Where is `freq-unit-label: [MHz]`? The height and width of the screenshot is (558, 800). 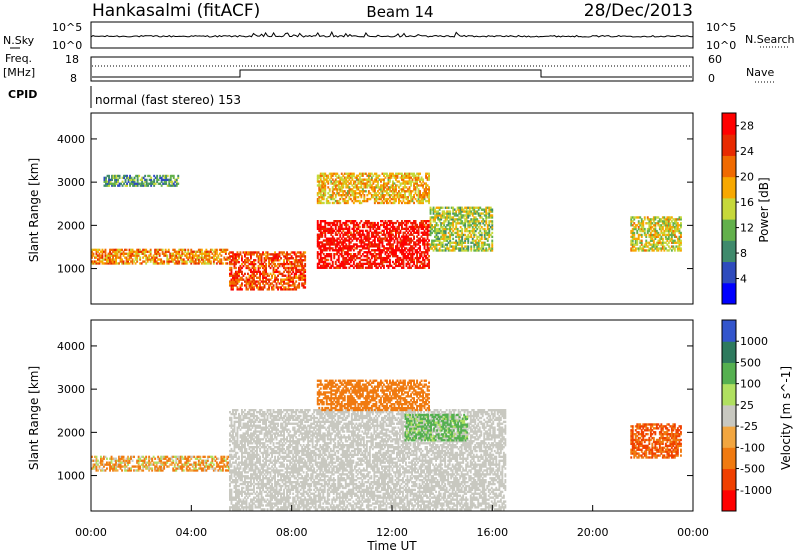
freq-unit-label: [MHz] is located at coordinates (19, 72).